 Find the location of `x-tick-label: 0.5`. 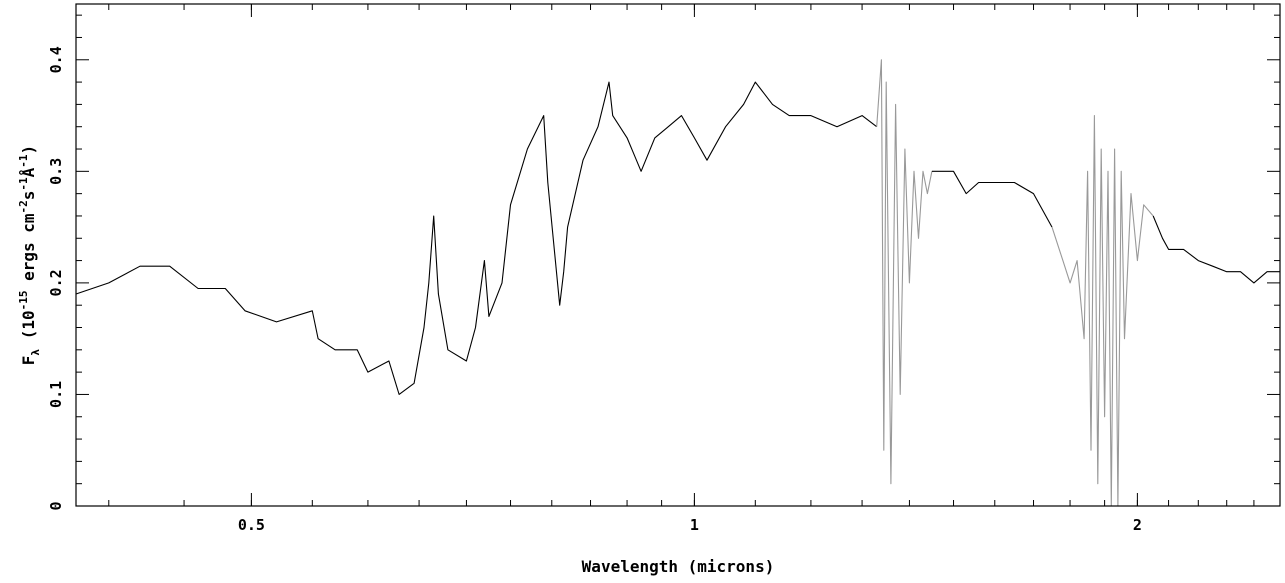

x-tick-label: 0.5 is located at coordinates (251, 525).